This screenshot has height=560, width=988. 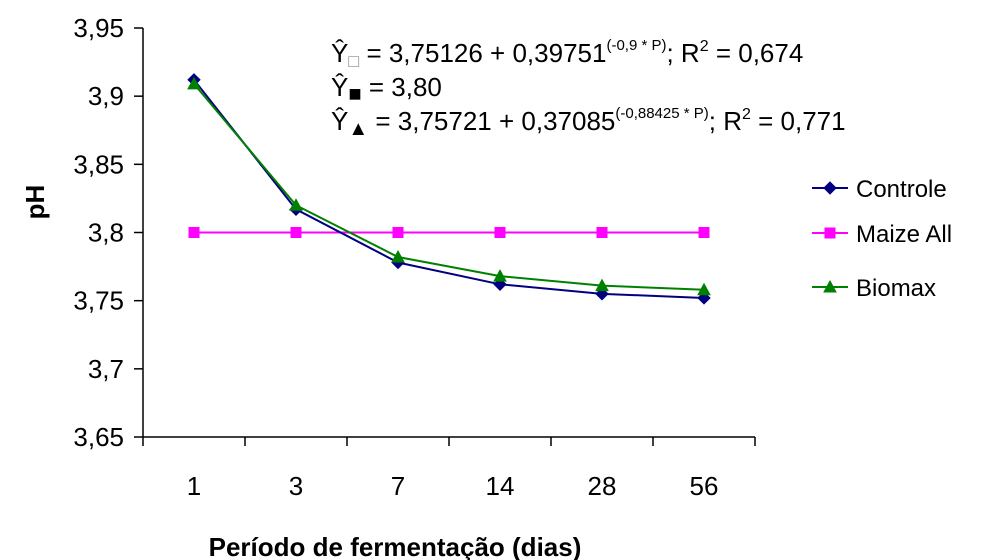 What do you see at coordinates (756, 53) in the screenshot?
I see `r2-value: = 0,674` at bounding box center [756, 53].